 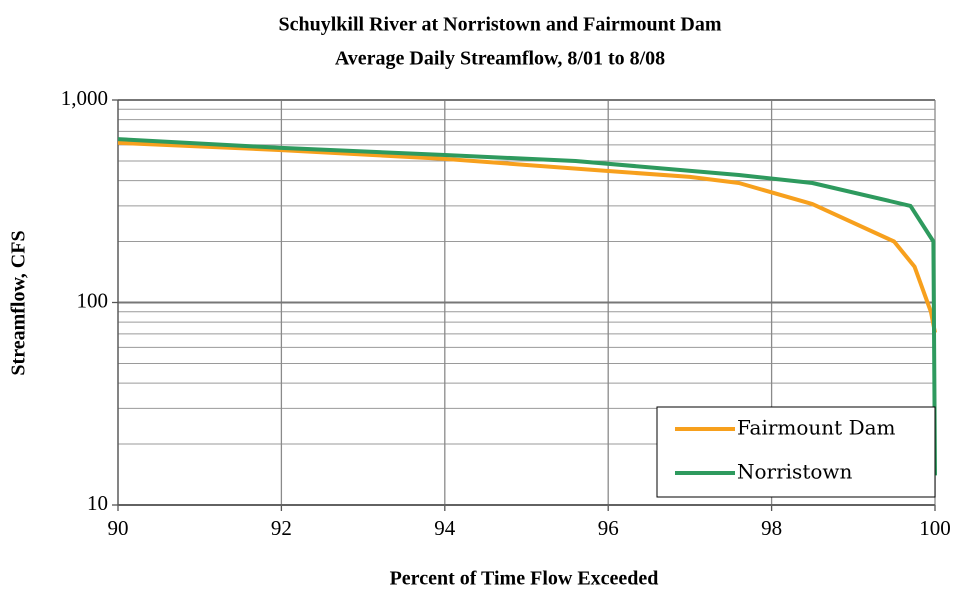 What do you see at coordinates (84, 98) in the screenshot?
I see `y-tick-label: 1,000` at bounding box center [84, 98].